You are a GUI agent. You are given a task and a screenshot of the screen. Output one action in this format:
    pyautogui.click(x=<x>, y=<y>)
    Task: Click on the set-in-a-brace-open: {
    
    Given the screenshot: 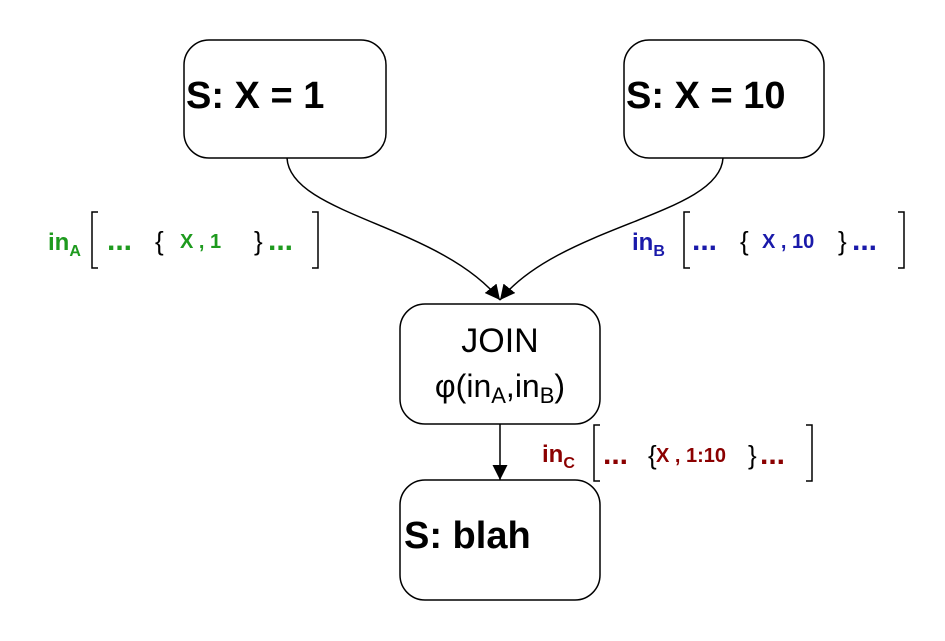 What is the action you would take?
    pyautogui.click(x=159, y=241)
    